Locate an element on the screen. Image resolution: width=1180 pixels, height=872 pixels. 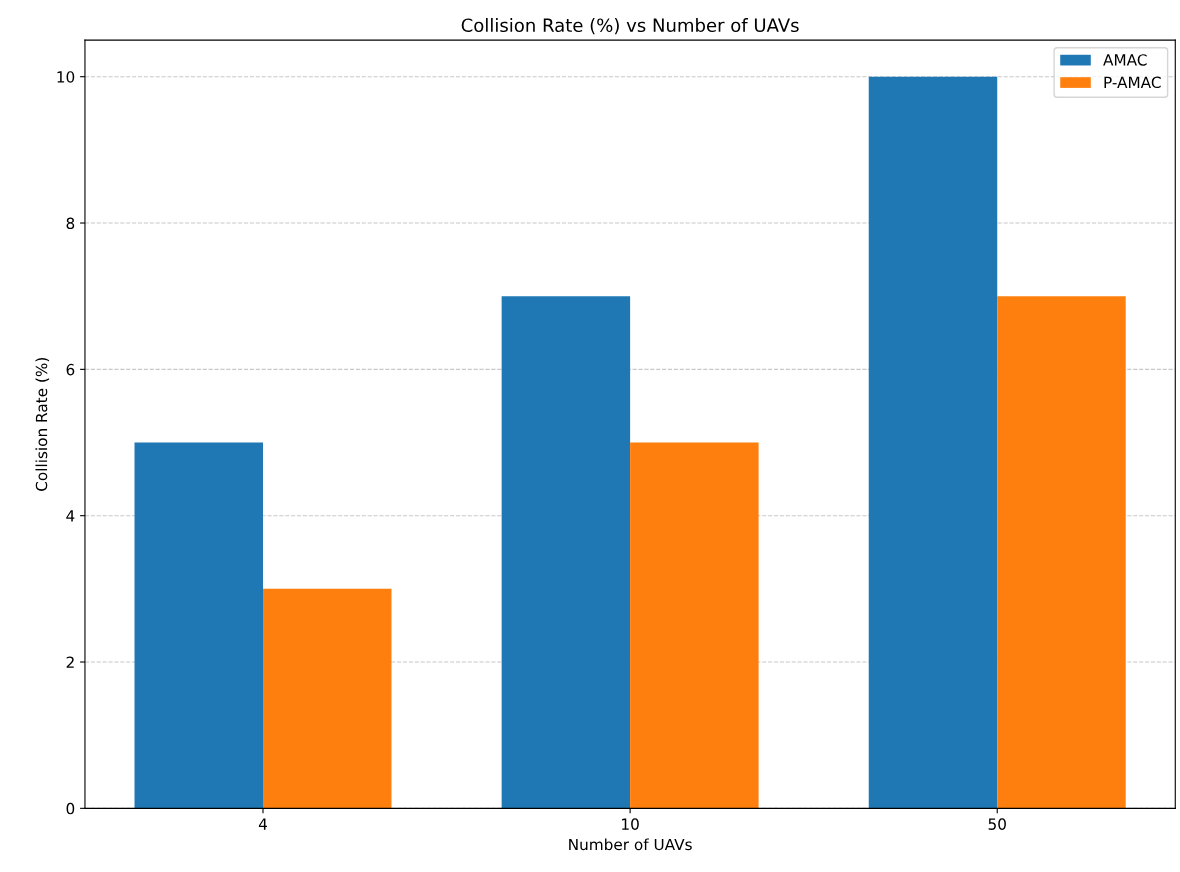
y-axis-title: Collision Rate (%) is located at coordinates (42, 424).